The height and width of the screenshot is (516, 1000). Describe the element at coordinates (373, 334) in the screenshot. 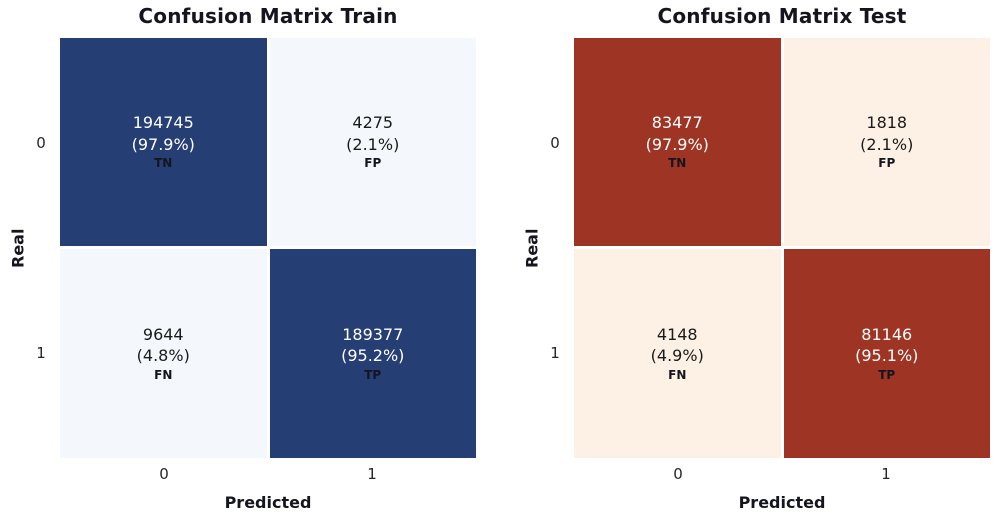

I see `cell-count: 189377` at that location.